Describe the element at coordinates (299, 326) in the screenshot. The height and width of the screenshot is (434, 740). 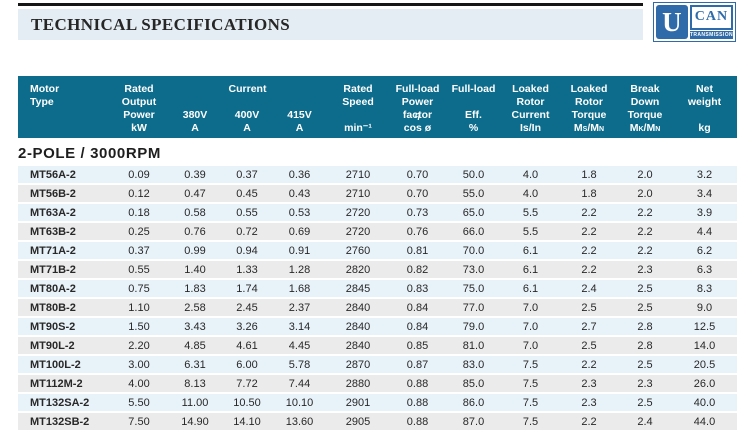
I see `value-cell: 3.14` at that location.